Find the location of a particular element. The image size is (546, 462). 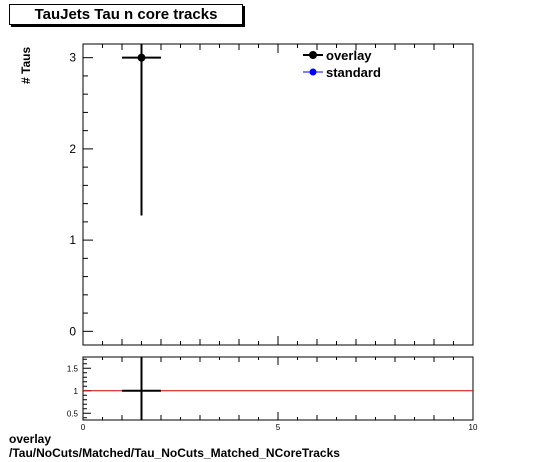

overlay-data-point is located at coordinates (141, 57).